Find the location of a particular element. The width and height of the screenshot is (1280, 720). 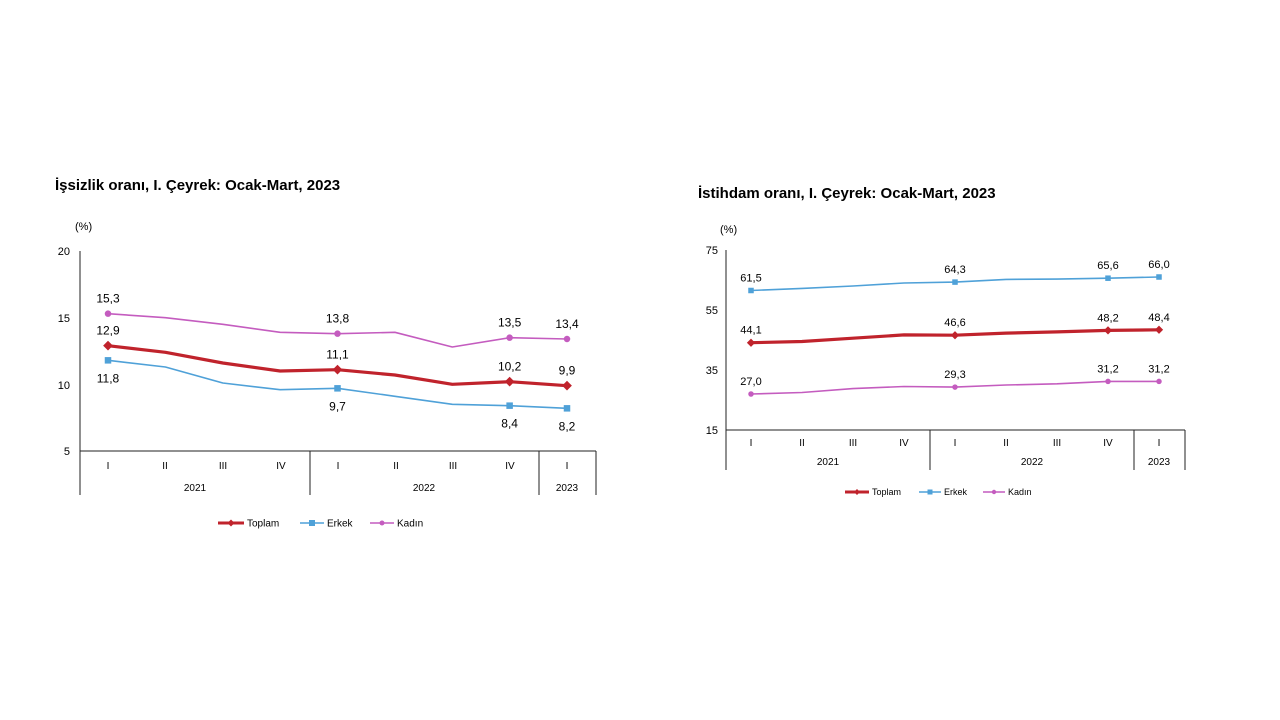

data-label: 15,3 is located at coordinates (108, 299).